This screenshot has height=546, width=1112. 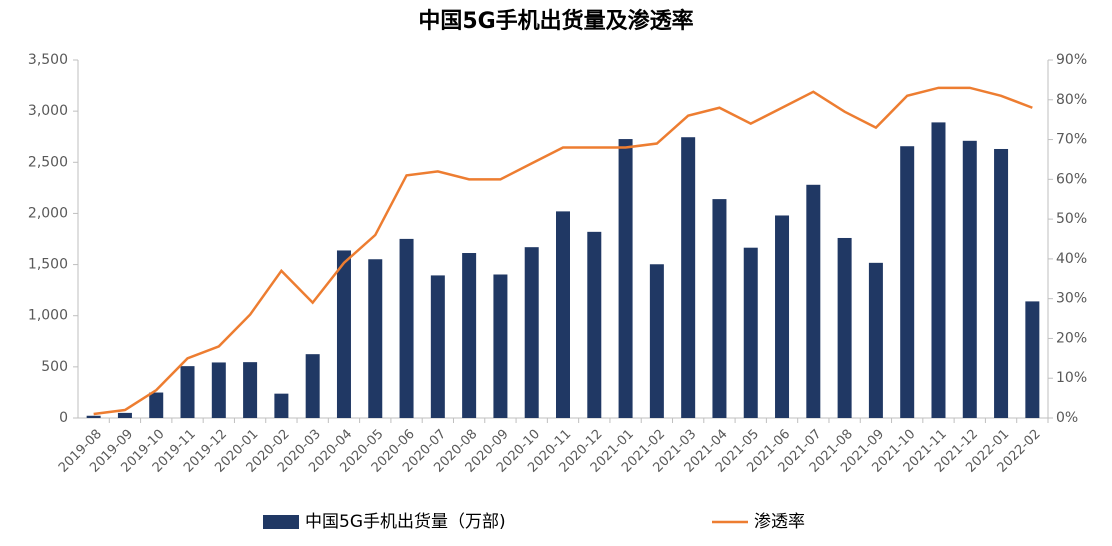 What do you see at coordinates (54, 367) in the screenshot?
I see `y-tick-label: 500` at bounding box center [54, 367].